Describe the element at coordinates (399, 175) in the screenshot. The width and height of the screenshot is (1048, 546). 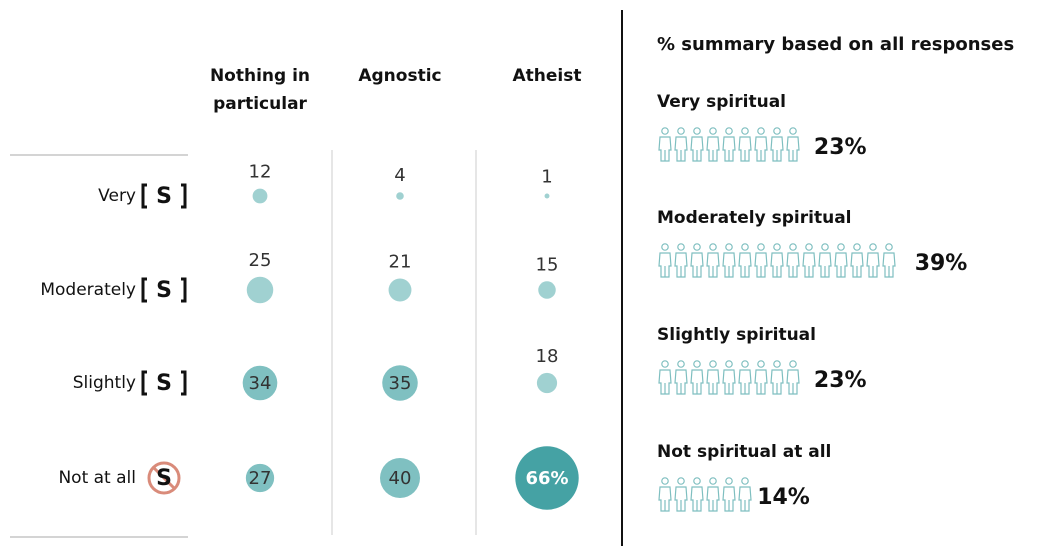
I see `value-label: 4` at that location.